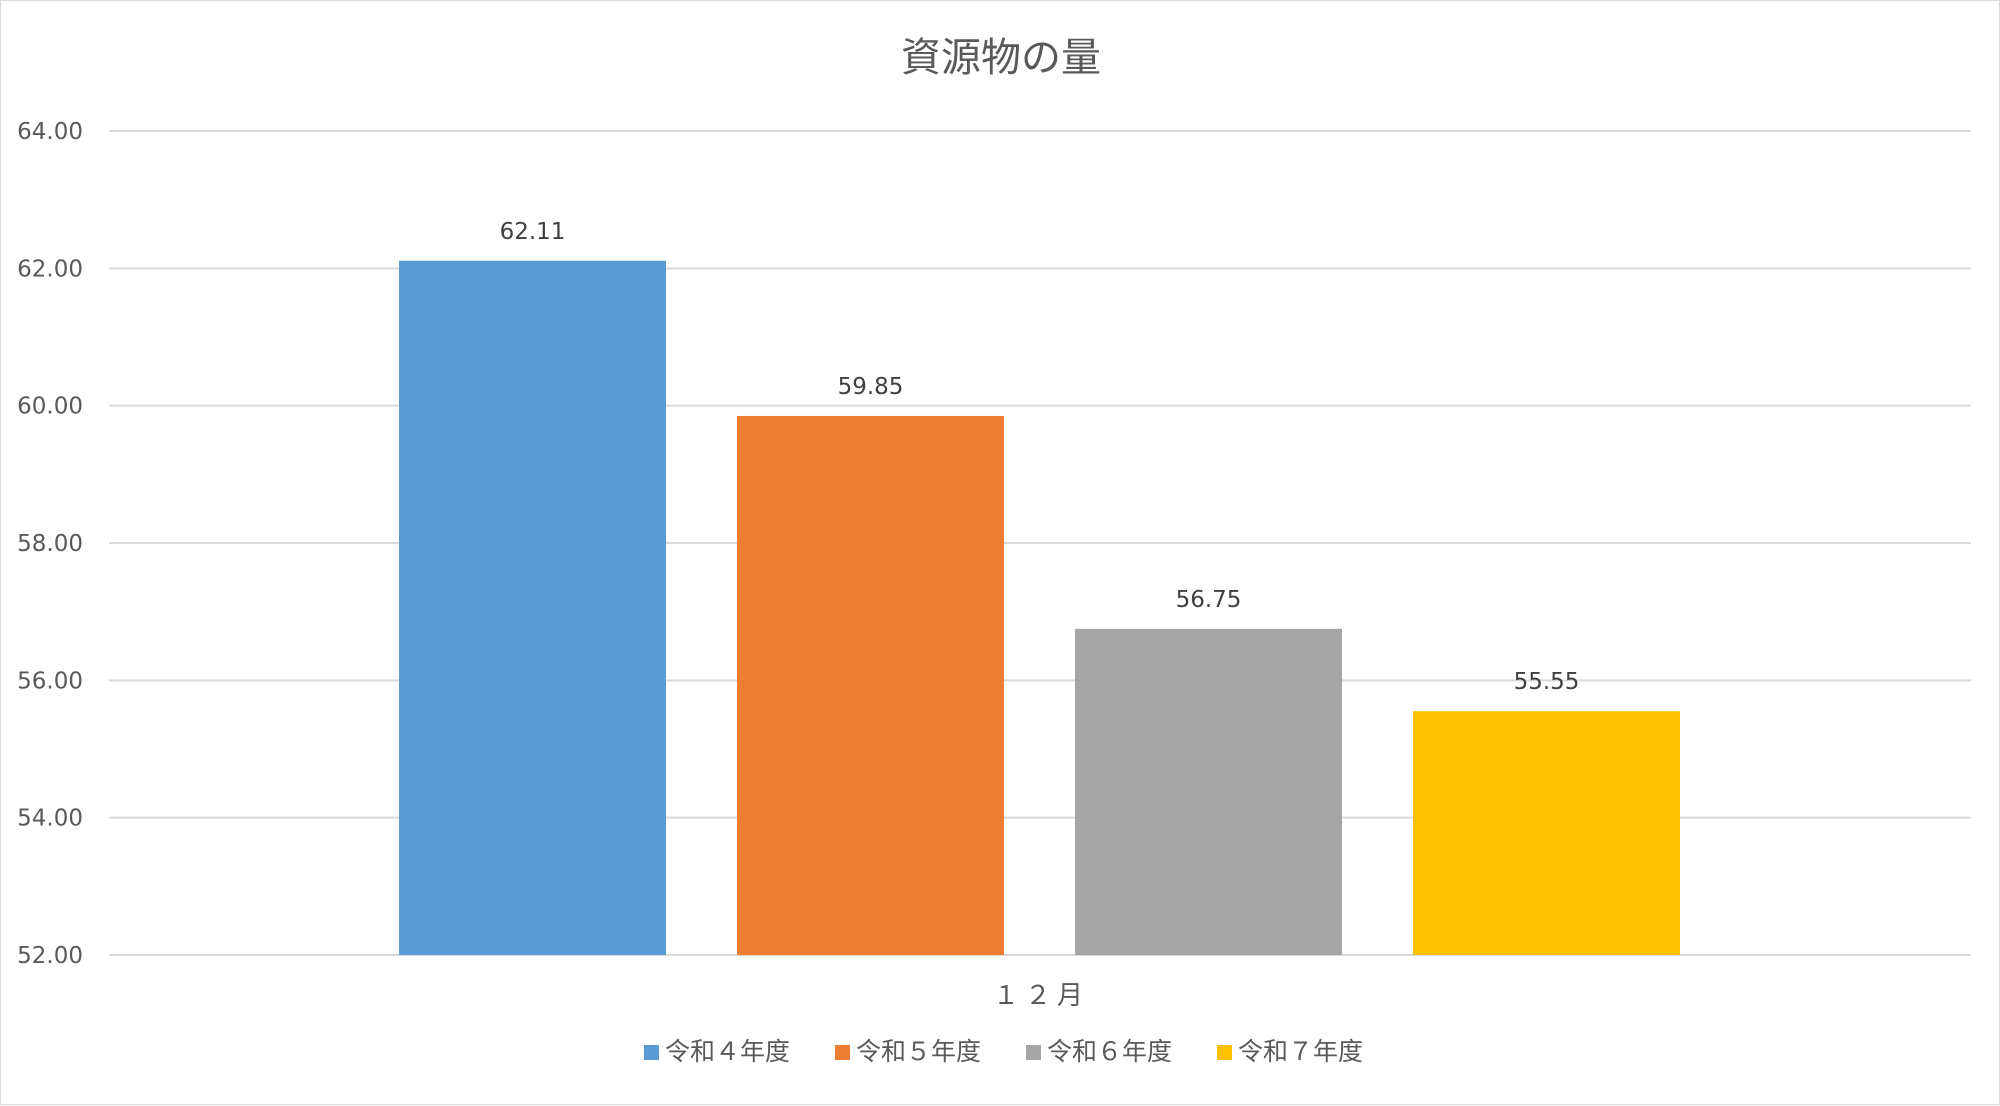 This screenshot has width=2000, height=1106. I want to click on y-axis-ticks: 52.00 54.00 56.00 58.00 60.00 62.00 64.00, so click(50, 544).